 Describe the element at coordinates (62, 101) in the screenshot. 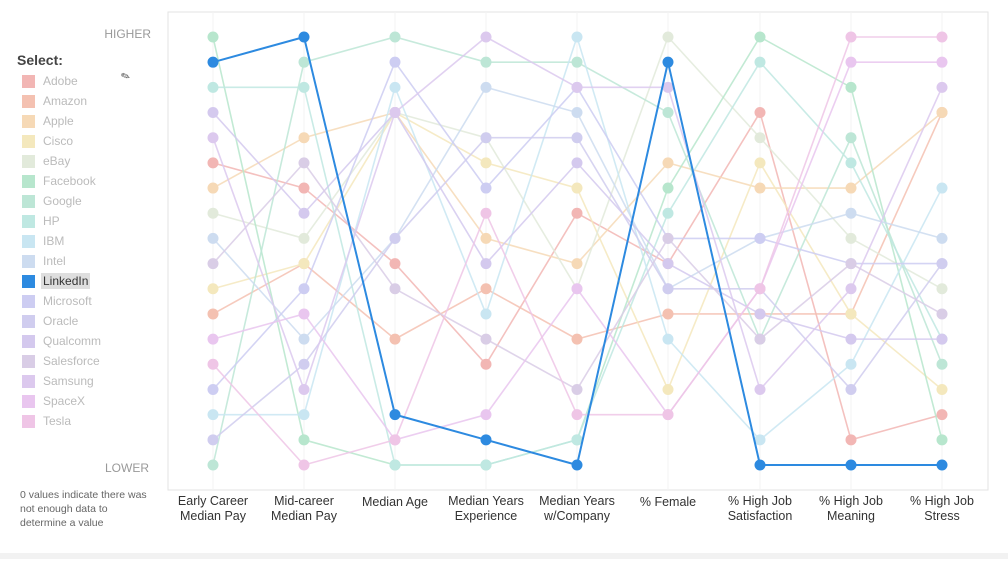

I see `legend-item-amazon: Amazon` at that location.